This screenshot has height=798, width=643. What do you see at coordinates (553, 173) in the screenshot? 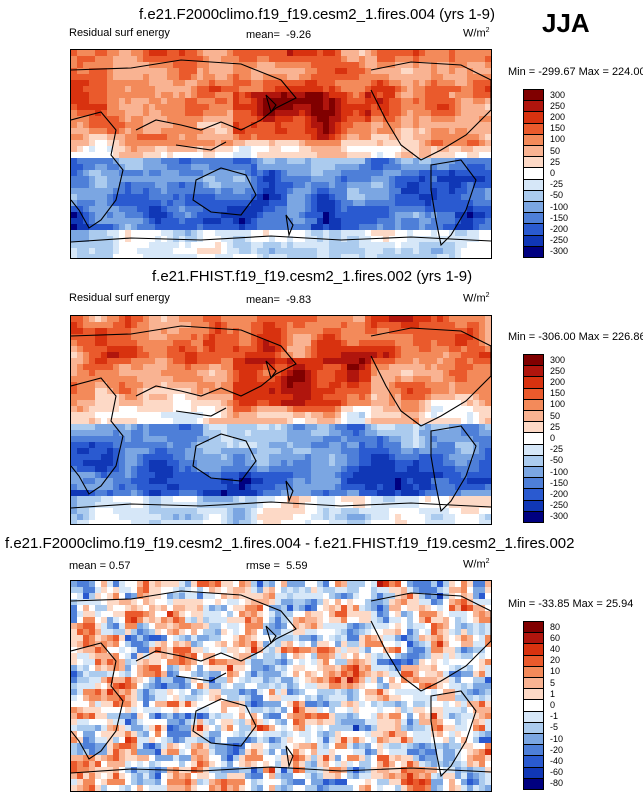
I see `colorbar-tick-label: 0` at bounding box center [553, 173].